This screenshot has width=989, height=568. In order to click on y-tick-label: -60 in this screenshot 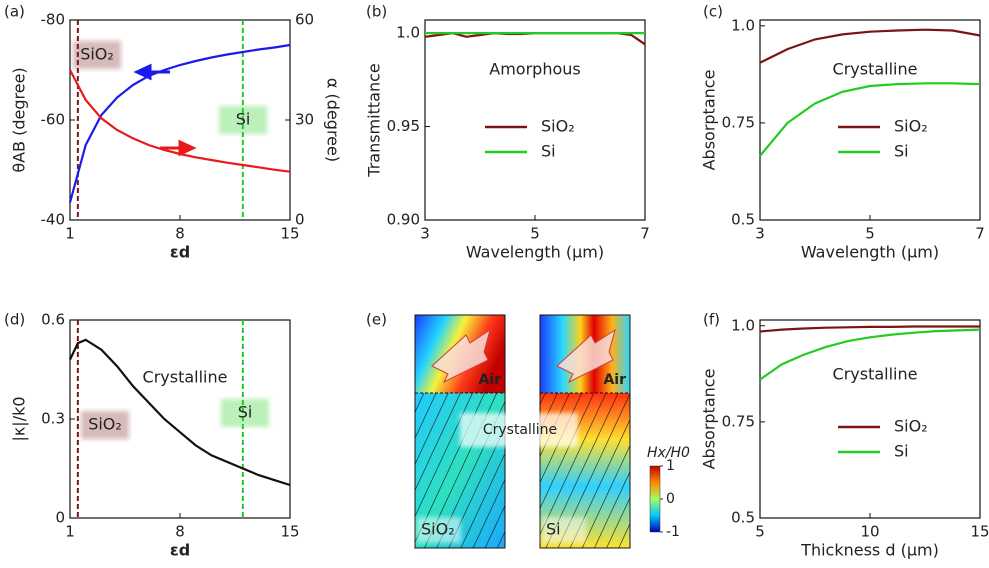, I will do `click(53, 120)`.